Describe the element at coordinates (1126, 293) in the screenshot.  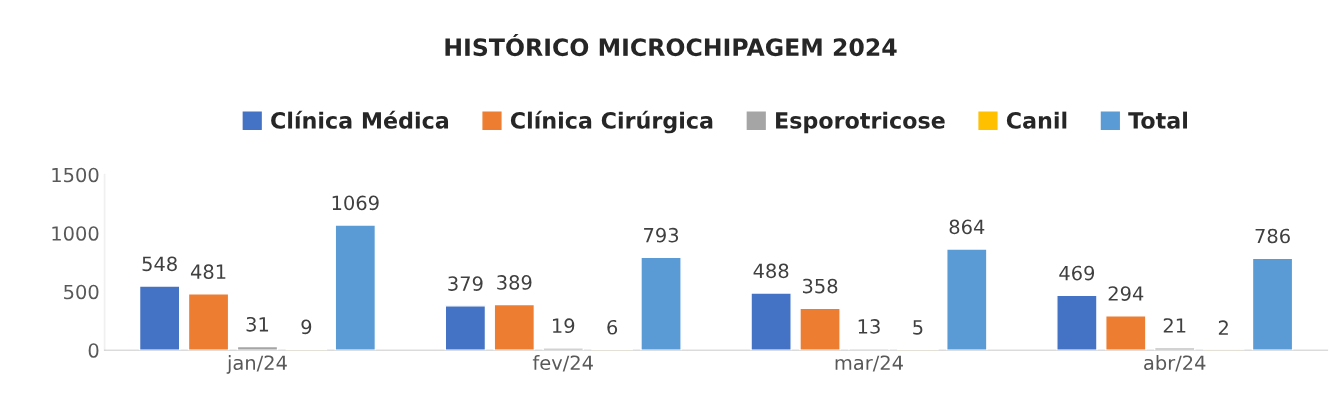
I see `data-label: 294` at that location.